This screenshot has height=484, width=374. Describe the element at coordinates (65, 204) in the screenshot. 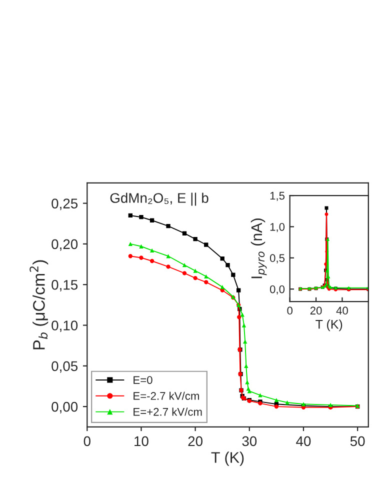

I see `y-tick-label: 0,25` at that location.